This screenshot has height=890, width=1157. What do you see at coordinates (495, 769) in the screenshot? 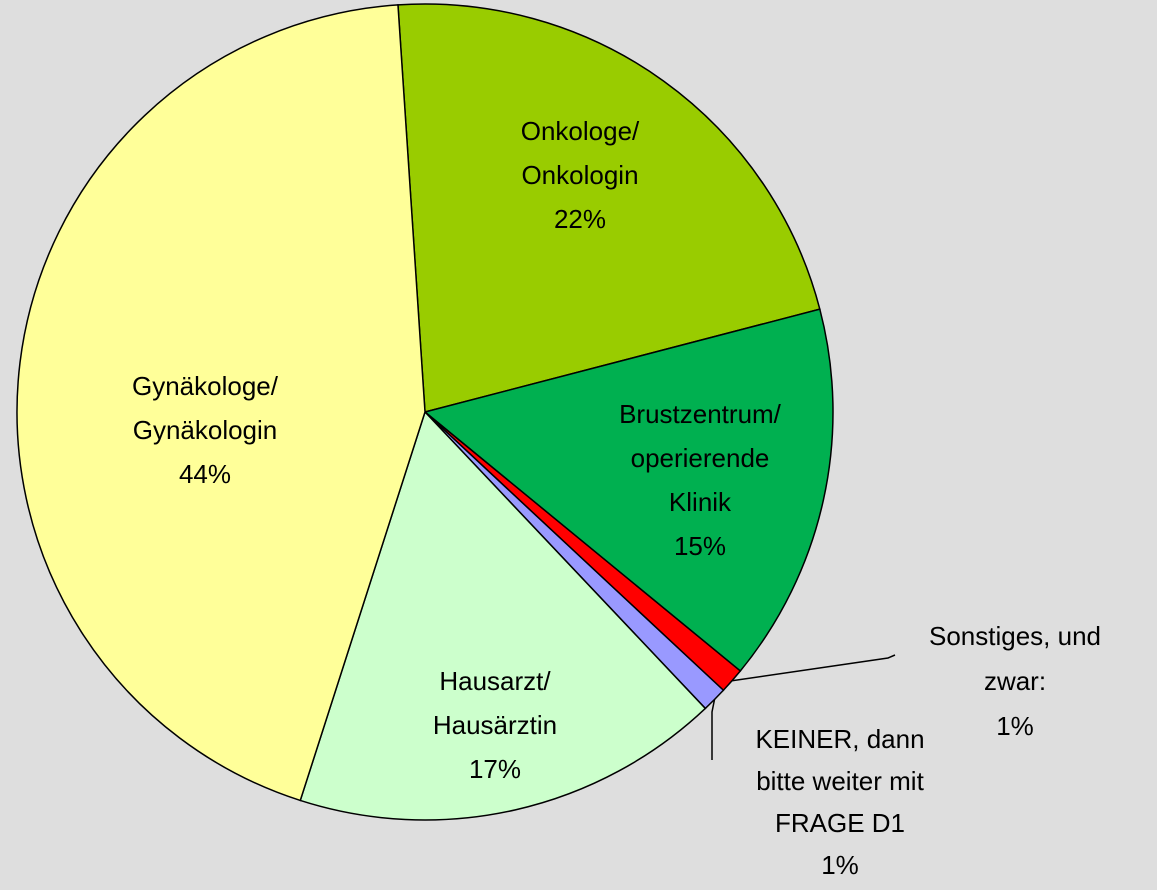
I see `value-label: 17%` at bounding box center [495, 769].